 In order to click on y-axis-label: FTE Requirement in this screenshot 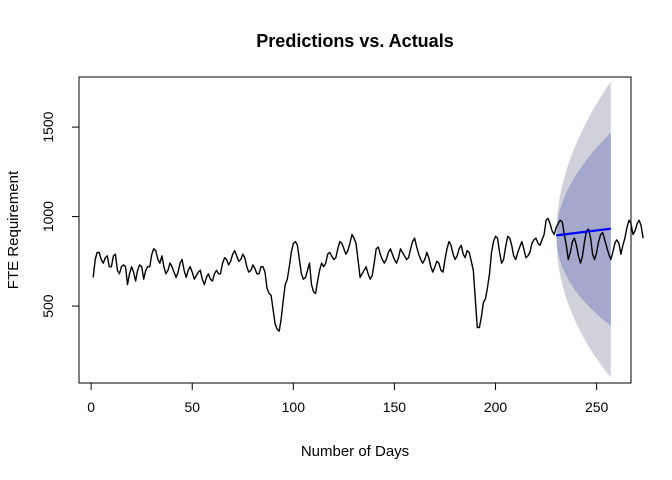, I will do `click(13, 229)`.